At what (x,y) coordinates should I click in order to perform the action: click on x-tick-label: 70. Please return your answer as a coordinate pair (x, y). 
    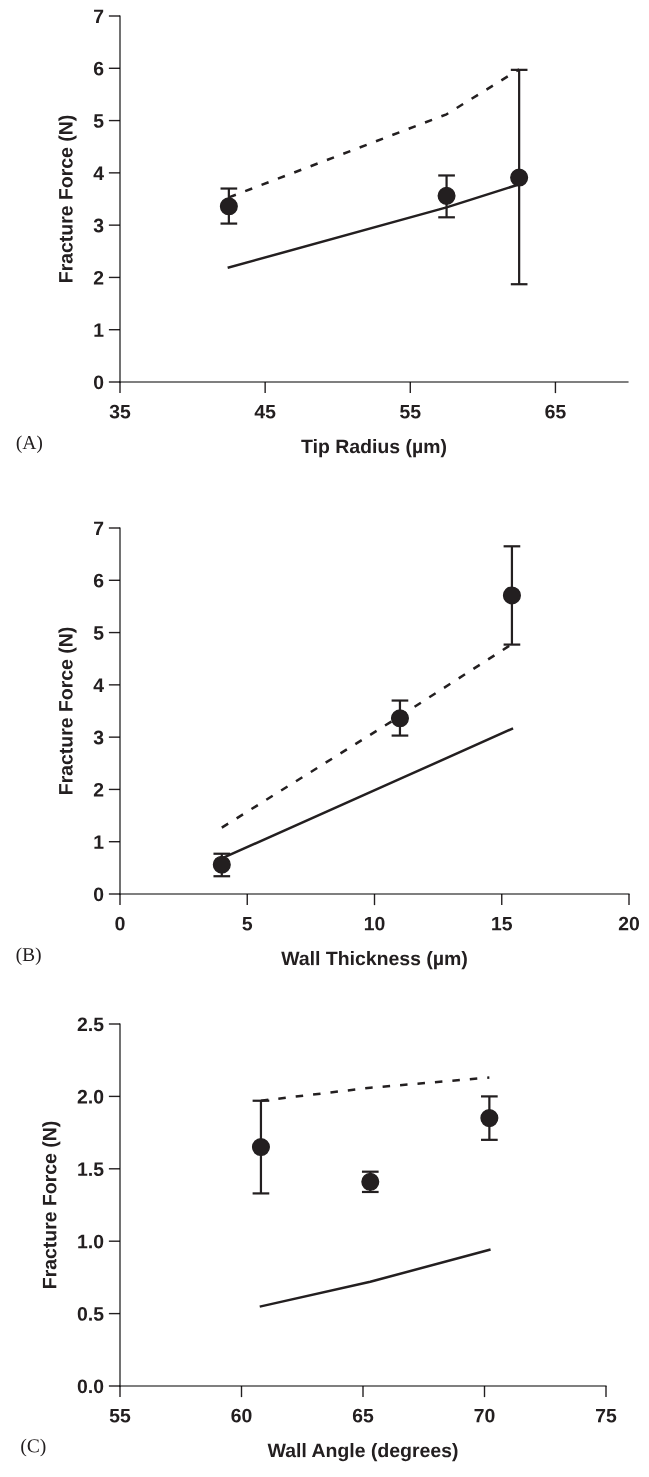
    Looking at the image, I should click on (484, 1415).